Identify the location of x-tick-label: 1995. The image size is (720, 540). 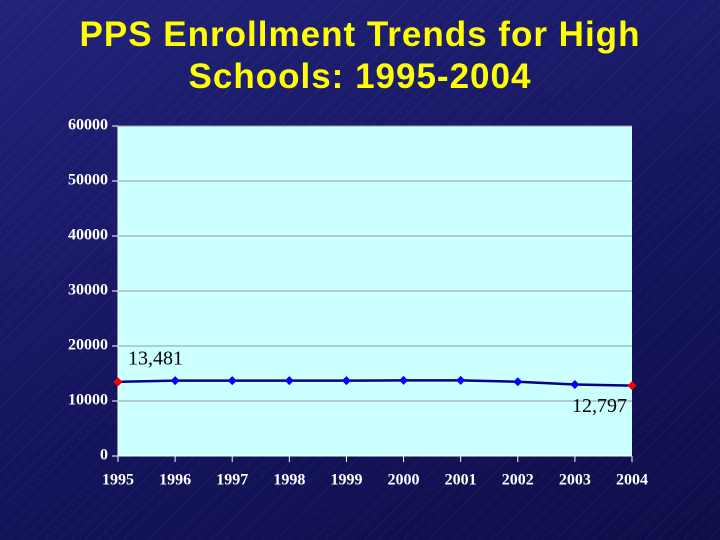
(118, 480).